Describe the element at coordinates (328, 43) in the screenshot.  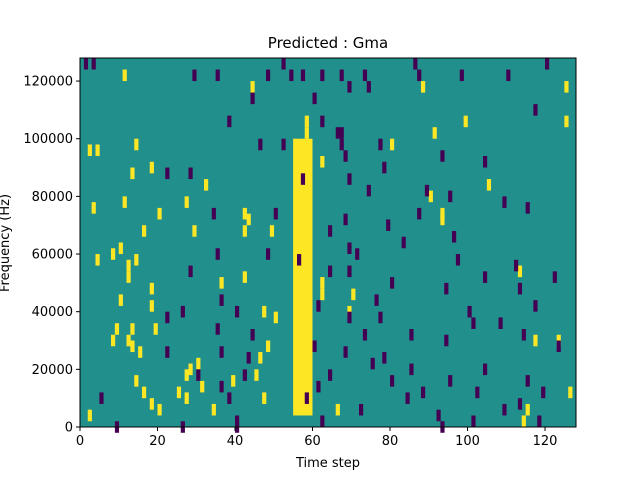
I see `chart-title: Predicted : Gma` at that location.